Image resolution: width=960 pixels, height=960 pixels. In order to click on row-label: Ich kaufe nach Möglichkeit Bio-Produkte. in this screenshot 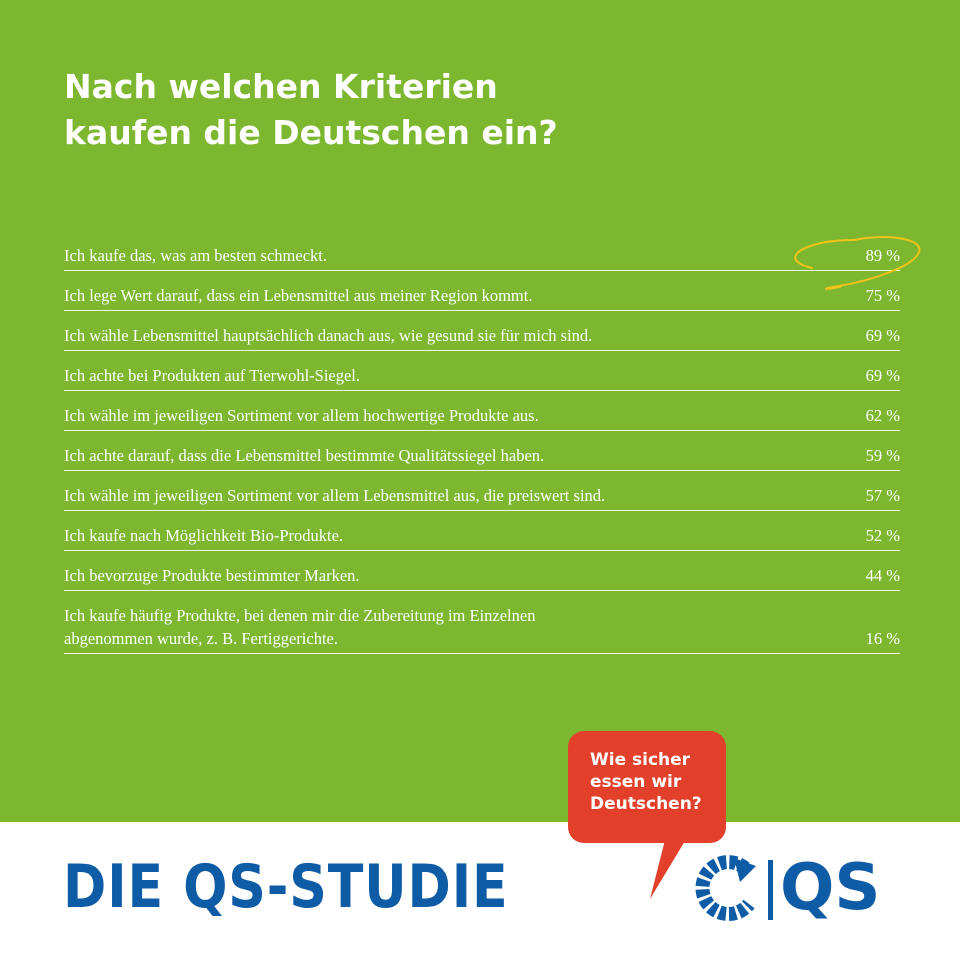, I will do `click(465, 535)`.